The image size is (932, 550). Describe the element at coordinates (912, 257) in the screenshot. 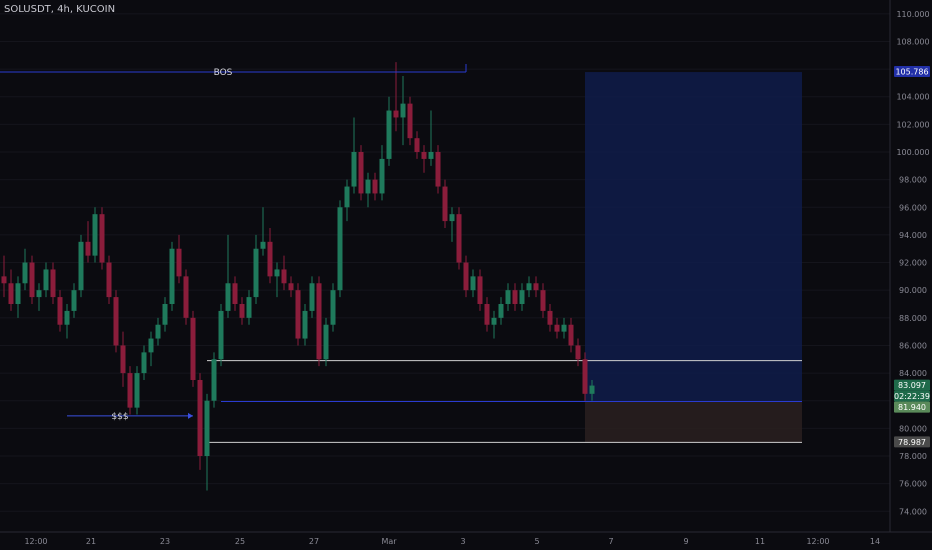

I see `price-labels: 105.786 83.097 02:22:39 81.940 78.987` at that location.